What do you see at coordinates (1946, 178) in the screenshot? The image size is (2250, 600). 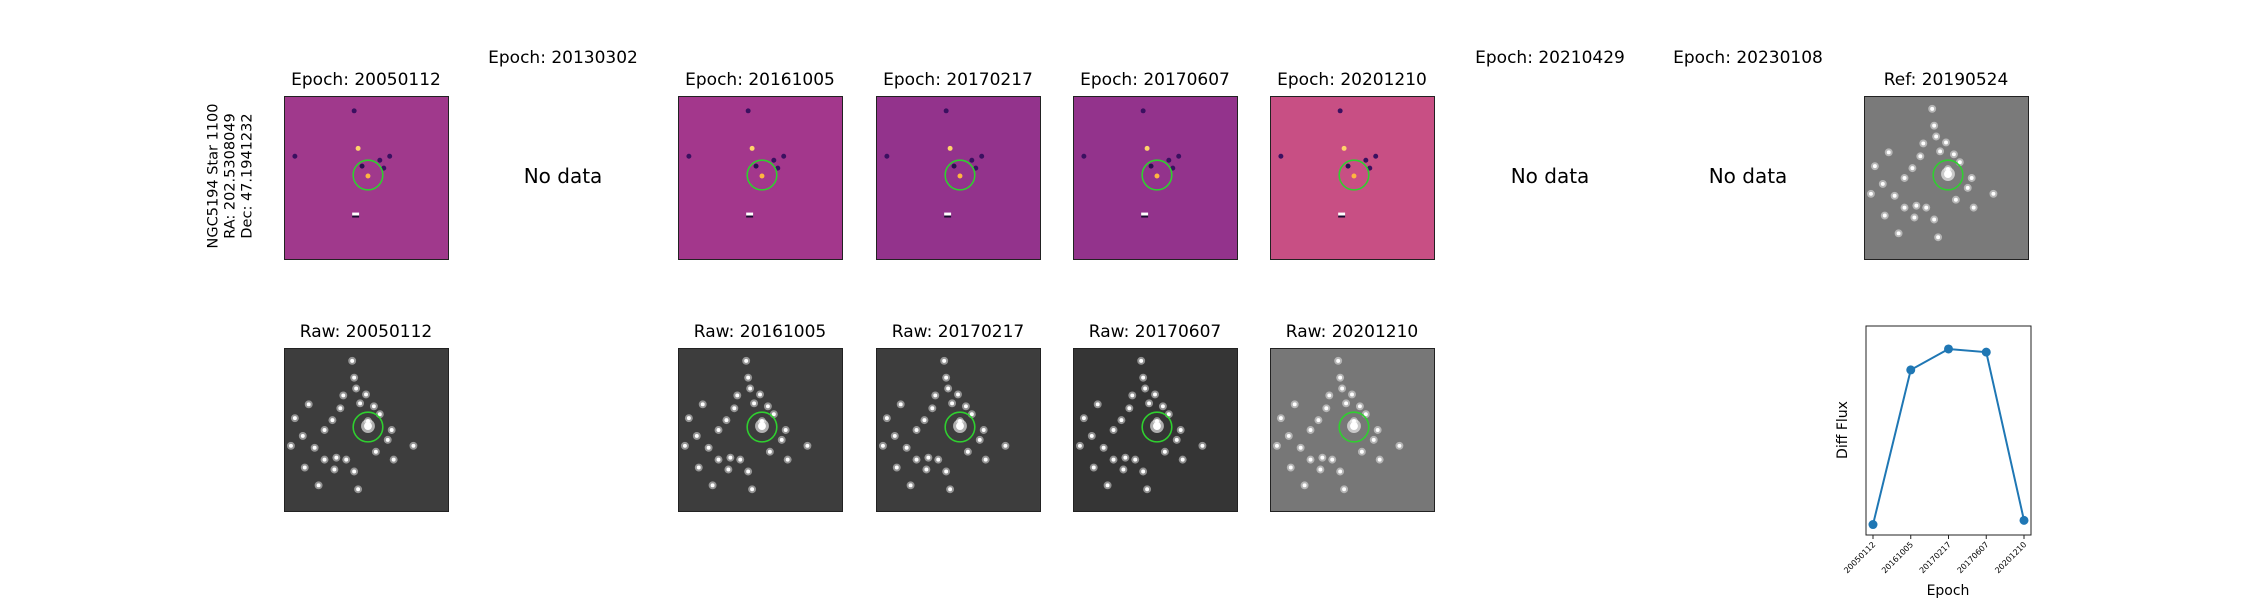 I see `reference-image` at bounding box center [1946, 178].